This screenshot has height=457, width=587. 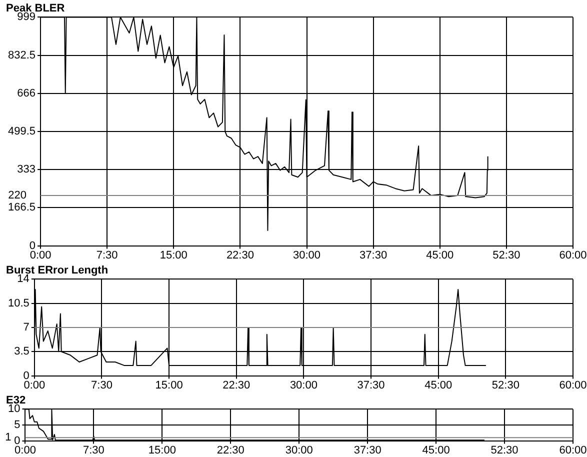 I want to click on y-tick-label: 7, so click(x=26, y=328).